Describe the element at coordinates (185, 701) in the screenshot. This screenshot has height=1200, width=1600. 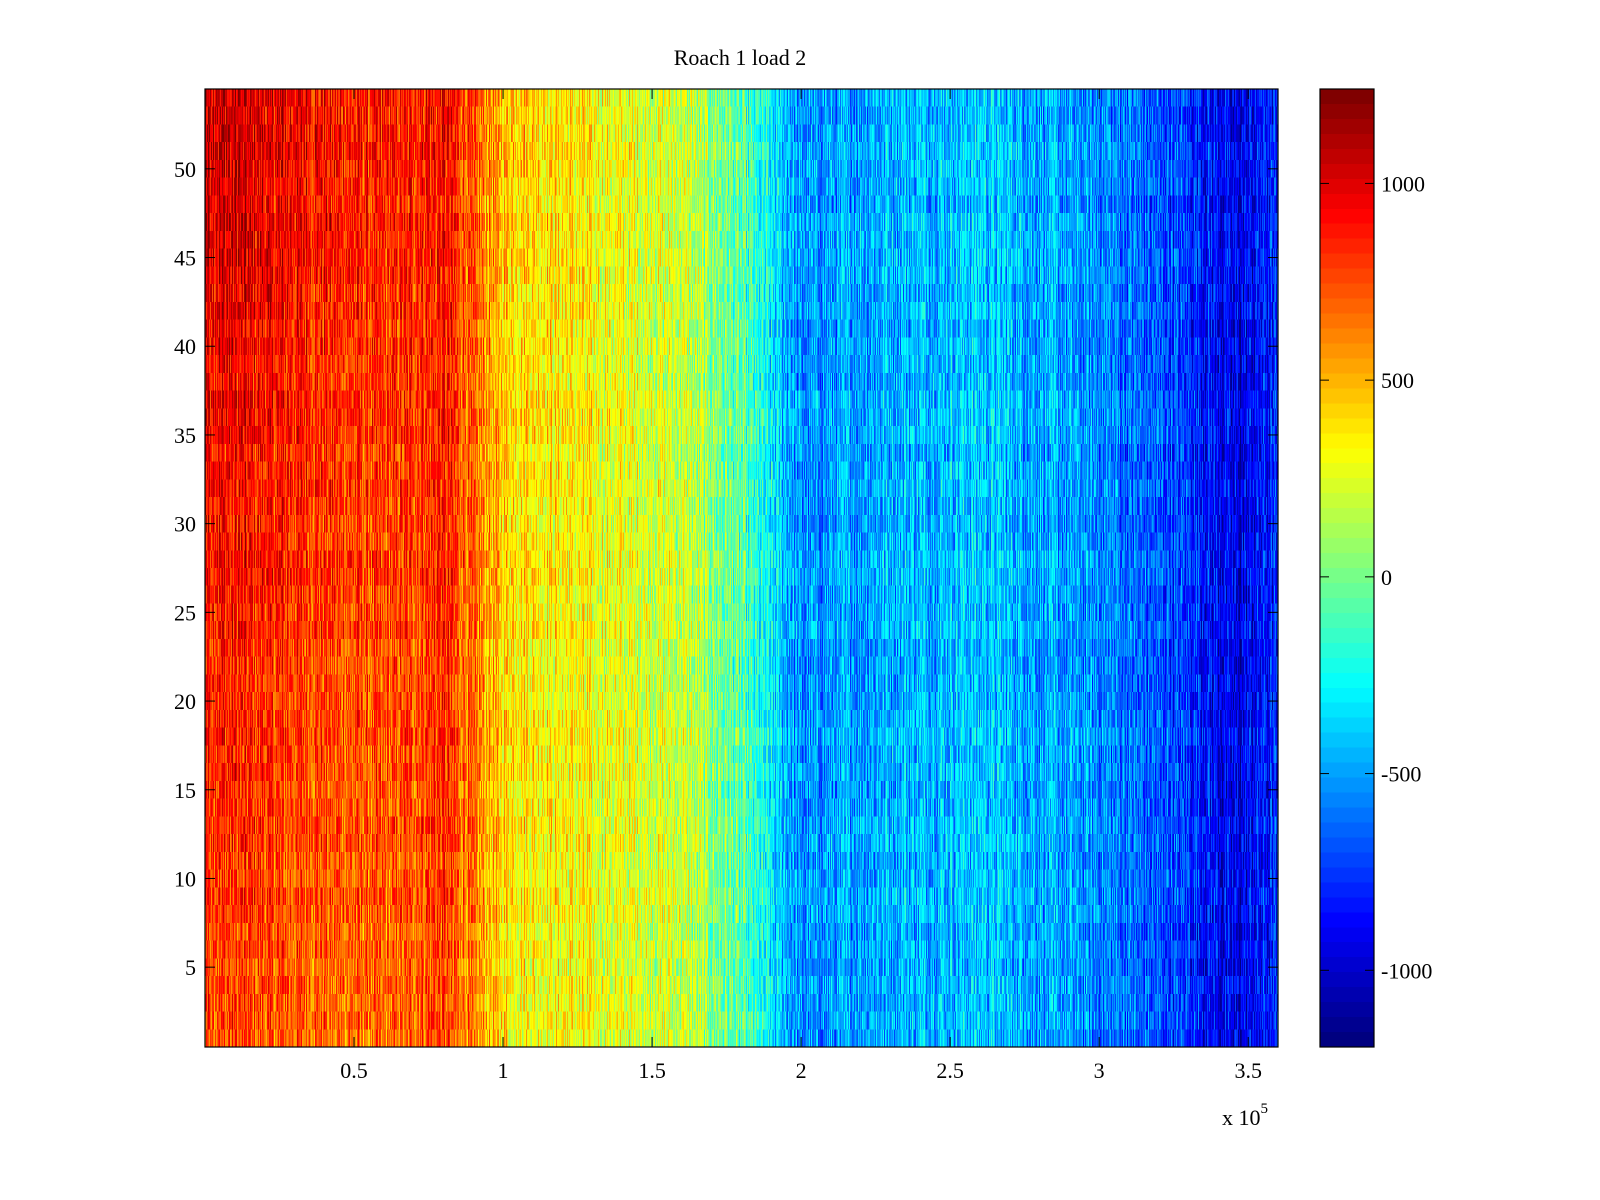
I see `y-tick-label: 20` at that location.